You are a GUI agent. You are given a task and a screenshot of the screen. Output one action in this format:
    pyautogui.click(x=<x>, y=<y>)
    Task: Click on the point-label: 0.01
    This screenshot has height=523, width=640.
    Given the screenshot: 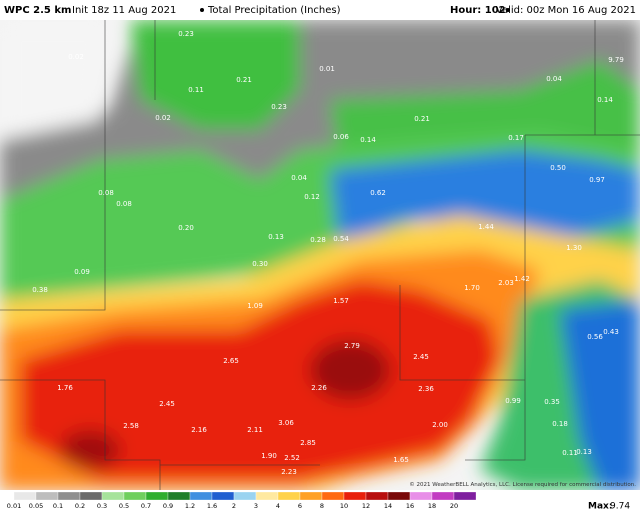 What is the action you would take?
    pyautogui.click(x=327, y=69)
    